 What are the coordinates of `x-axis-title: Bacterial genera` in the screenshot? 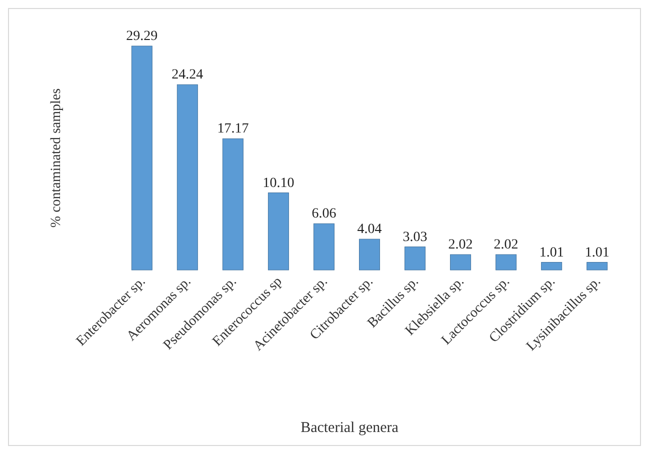 It's located at (349, 428).